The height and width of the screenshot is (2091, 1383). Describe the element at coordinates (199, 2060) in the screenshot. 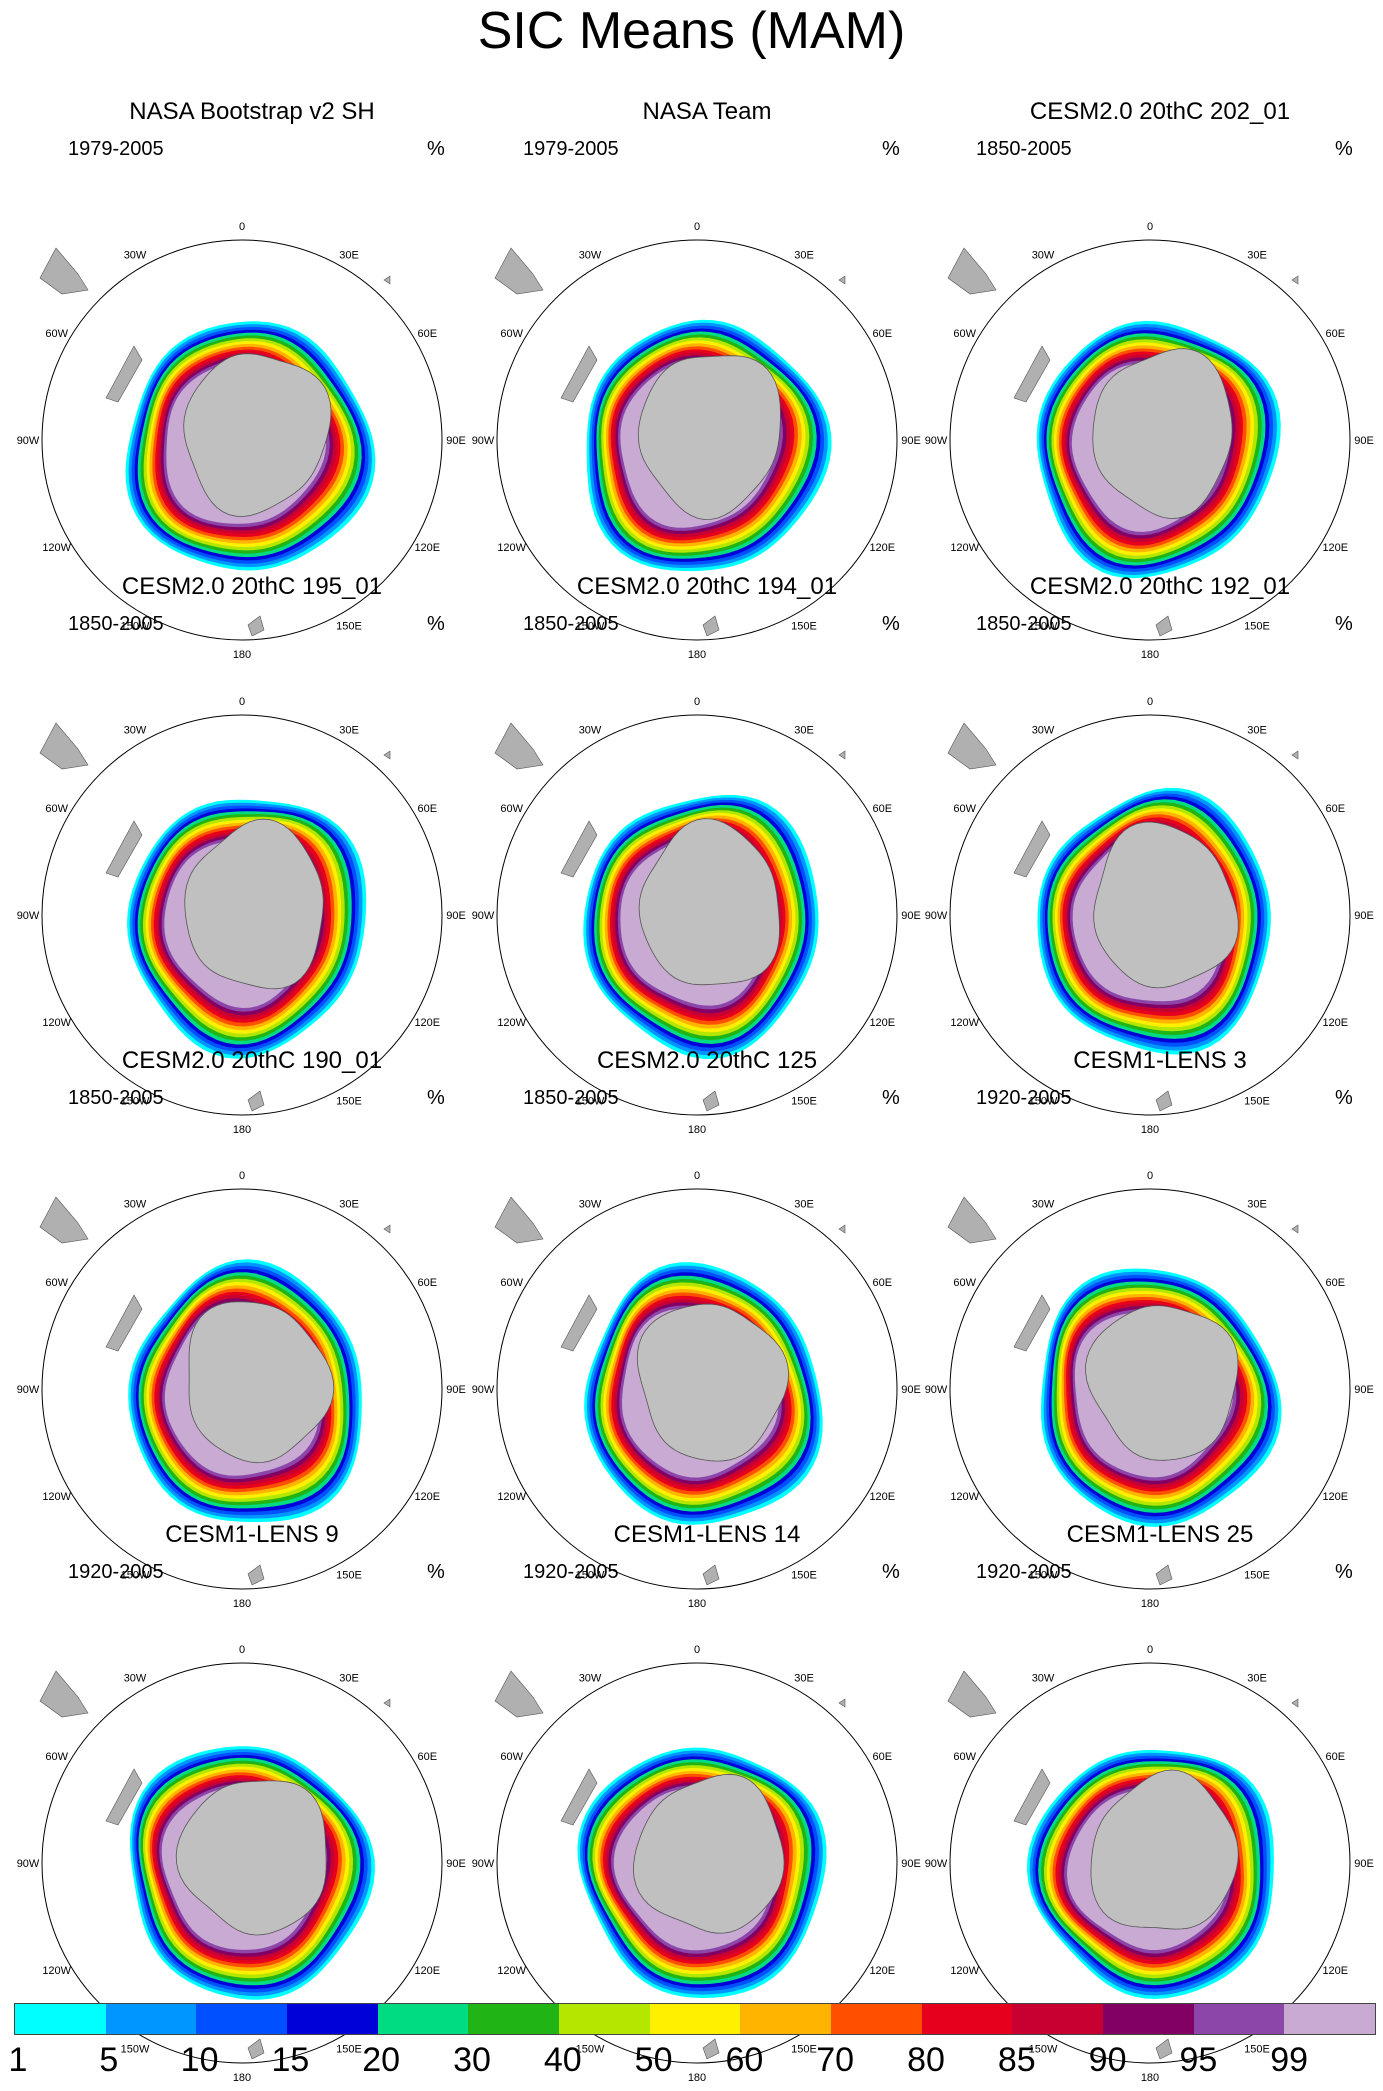

I see `colorbar-label: 10` at that location.